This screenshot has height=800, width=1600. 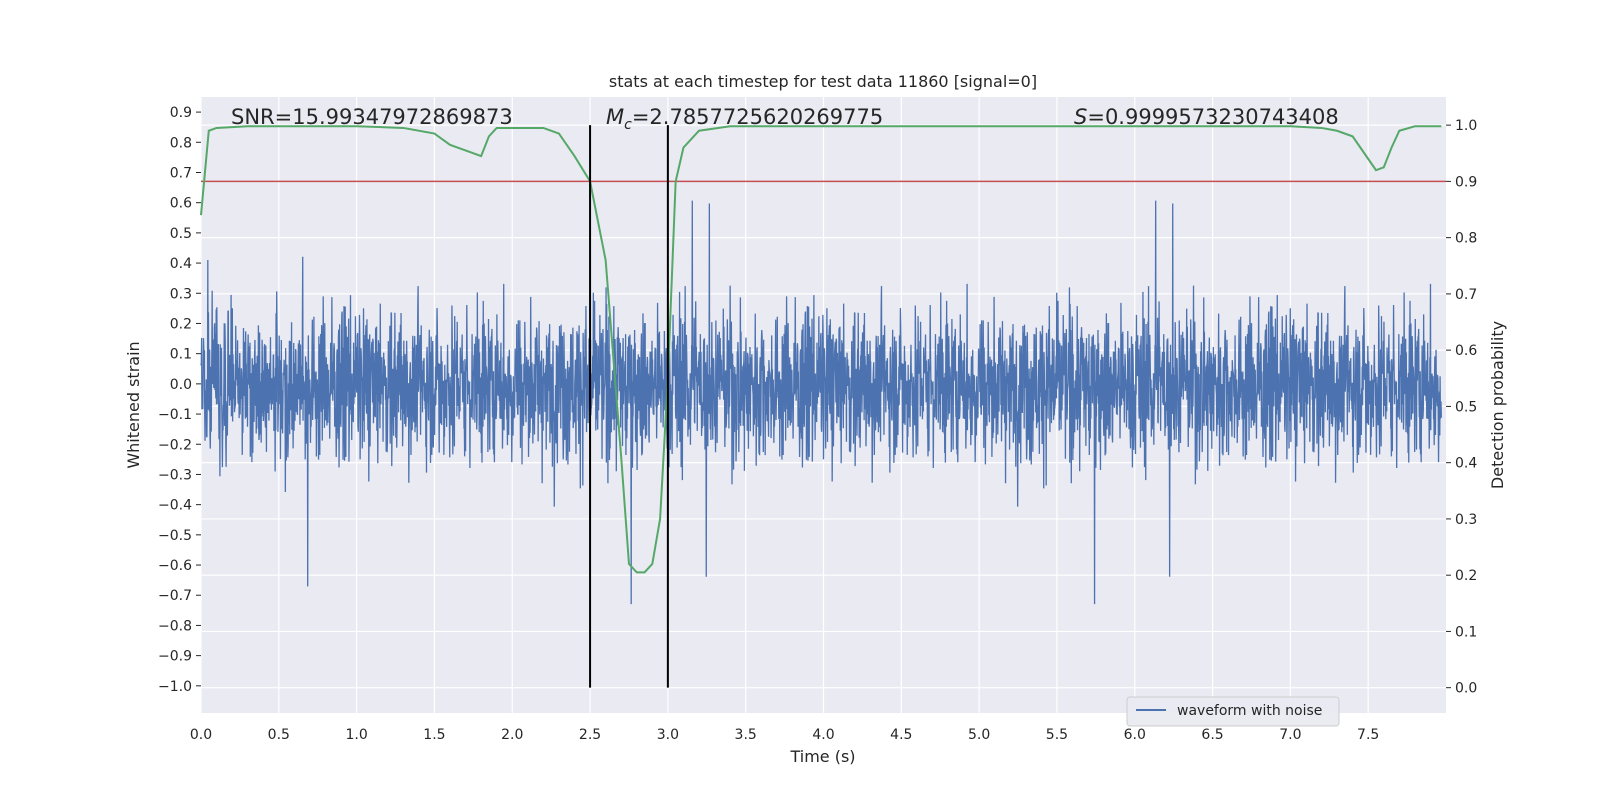 I want to click on x-axis-label: Time (s), so click(x=822, y=756).